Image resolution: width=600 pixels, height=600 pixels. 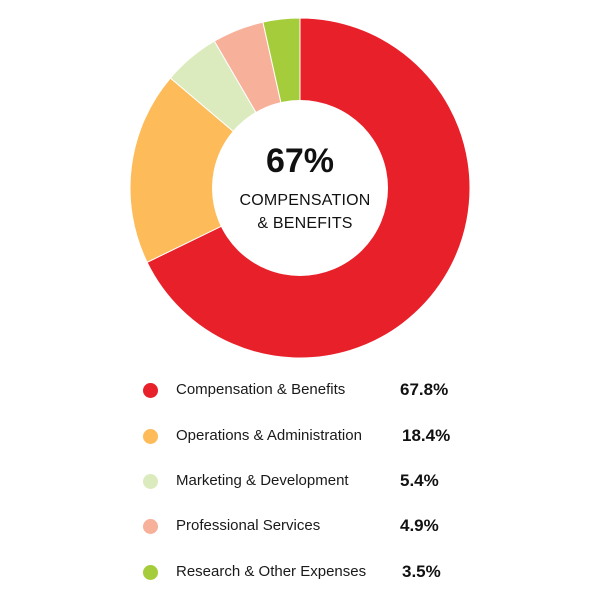 I want to click on legend-label-professional: Professional Services, so click(x=248, y=525).